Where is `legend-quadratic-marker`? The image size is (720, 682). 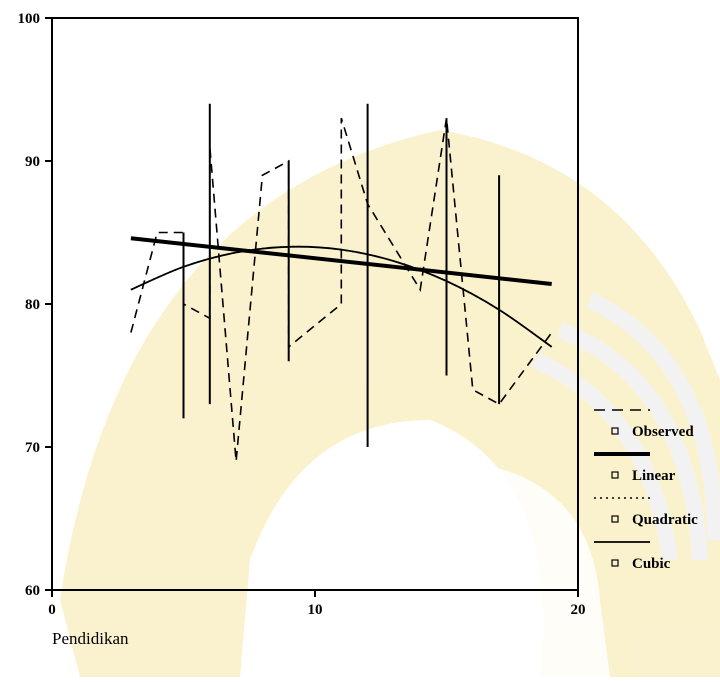 legend-quadratic-marker is located at coordinates (615, 519).